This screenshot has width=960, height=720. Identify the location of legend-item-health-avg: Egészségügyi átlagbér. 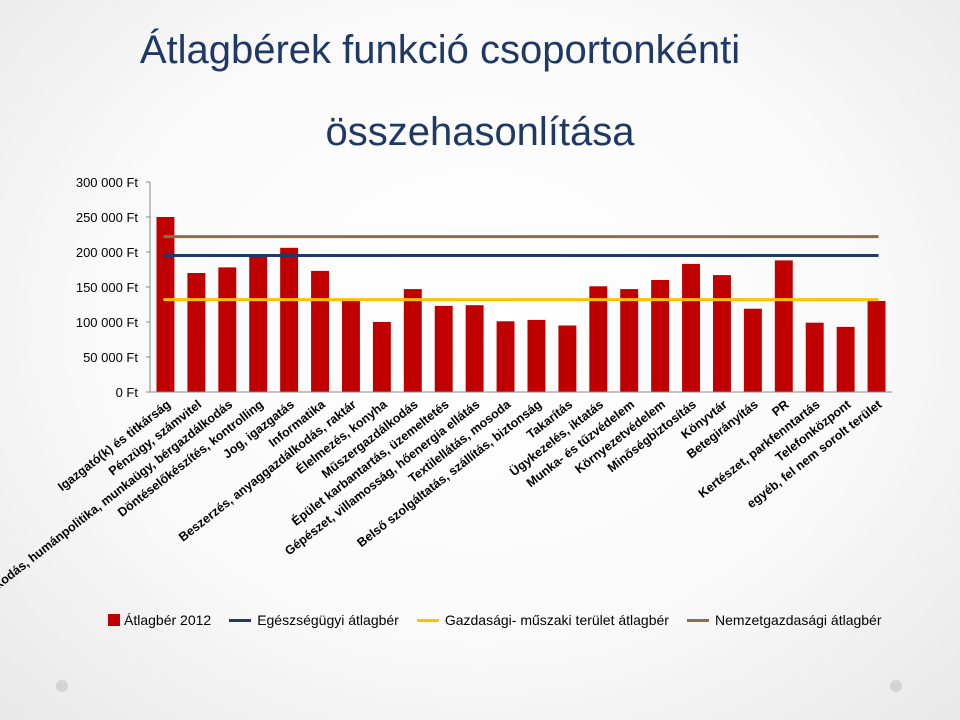
(314, 620).